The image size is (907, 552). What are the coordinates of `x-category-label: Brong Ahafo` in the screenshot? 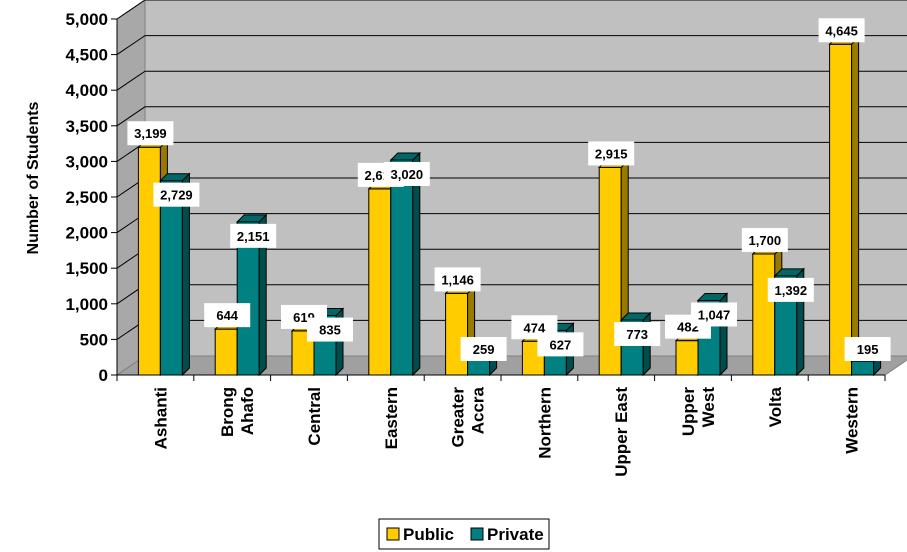 It's located at (237, 412).